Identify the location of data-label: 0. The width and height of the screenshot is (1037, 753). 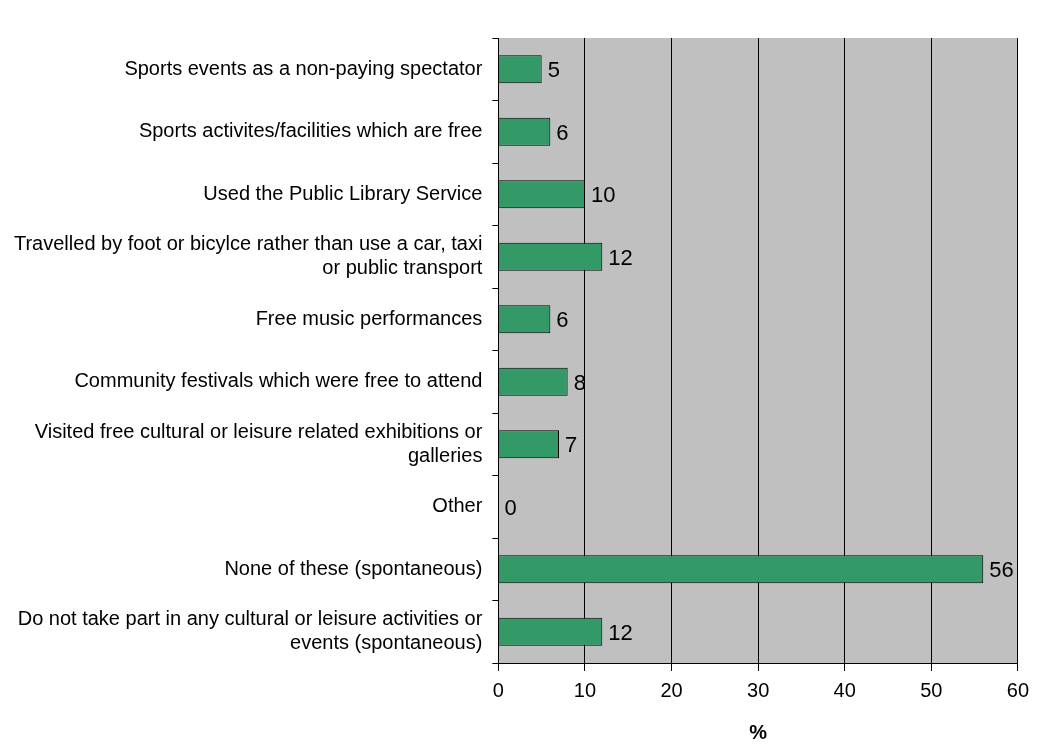
(510, 507).